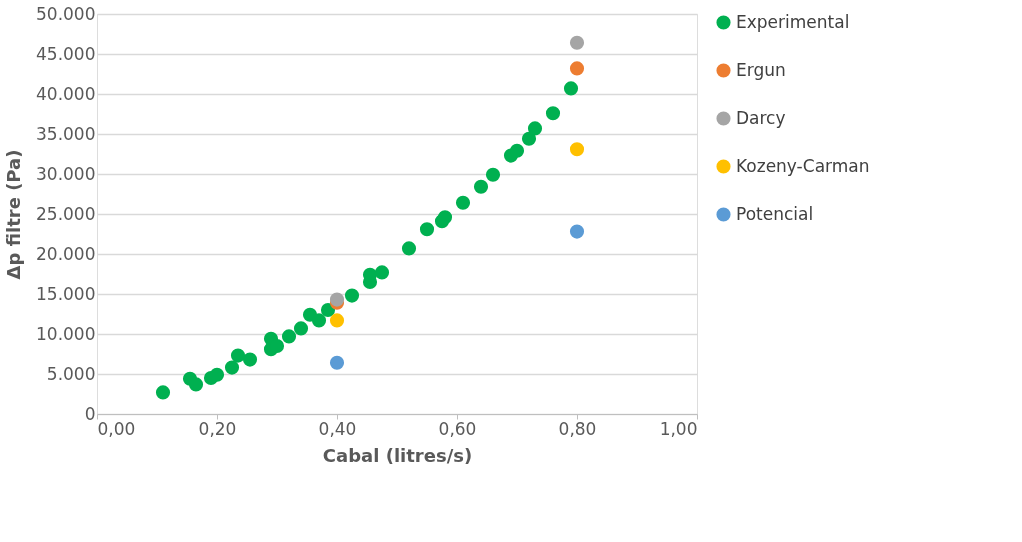 The height and width of the screenshot is (542, 1022). I want to click on x-axis-title: Cabal (litres/s), so click(397, 455).